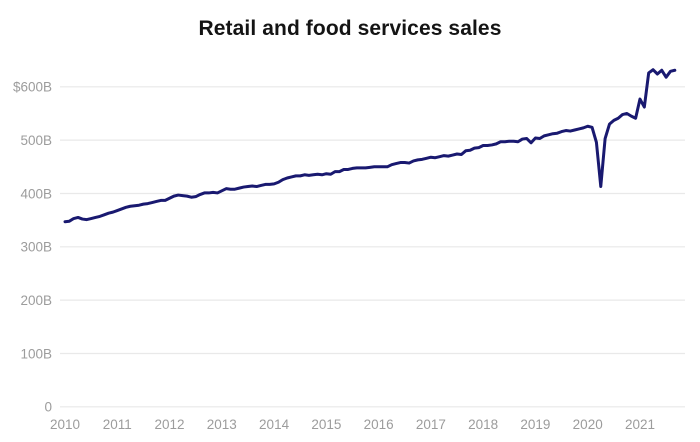  I want to click on x-tick-label: 2013, so click(222, 424).